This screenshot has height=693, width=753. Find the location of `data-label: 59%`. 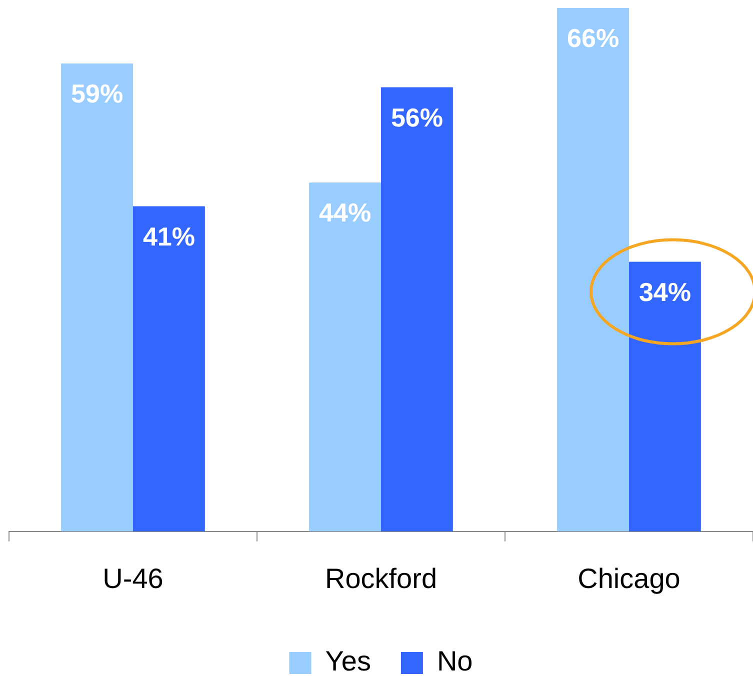

data-label: 59% is located at coordinates (97, 93).